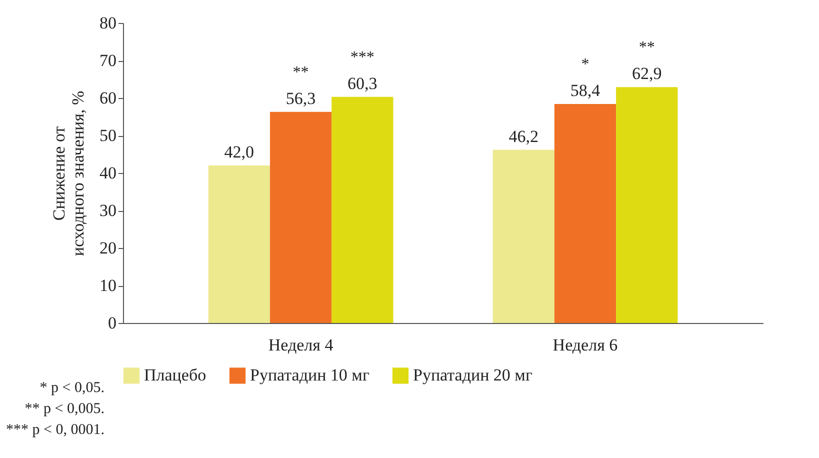 The width and height of the screenshot is (819, 458). What do you see at coordinates (55, 430) in the screenshot?
I see `text: *** p < 0, 0001.` at bounding box center [55, 430].